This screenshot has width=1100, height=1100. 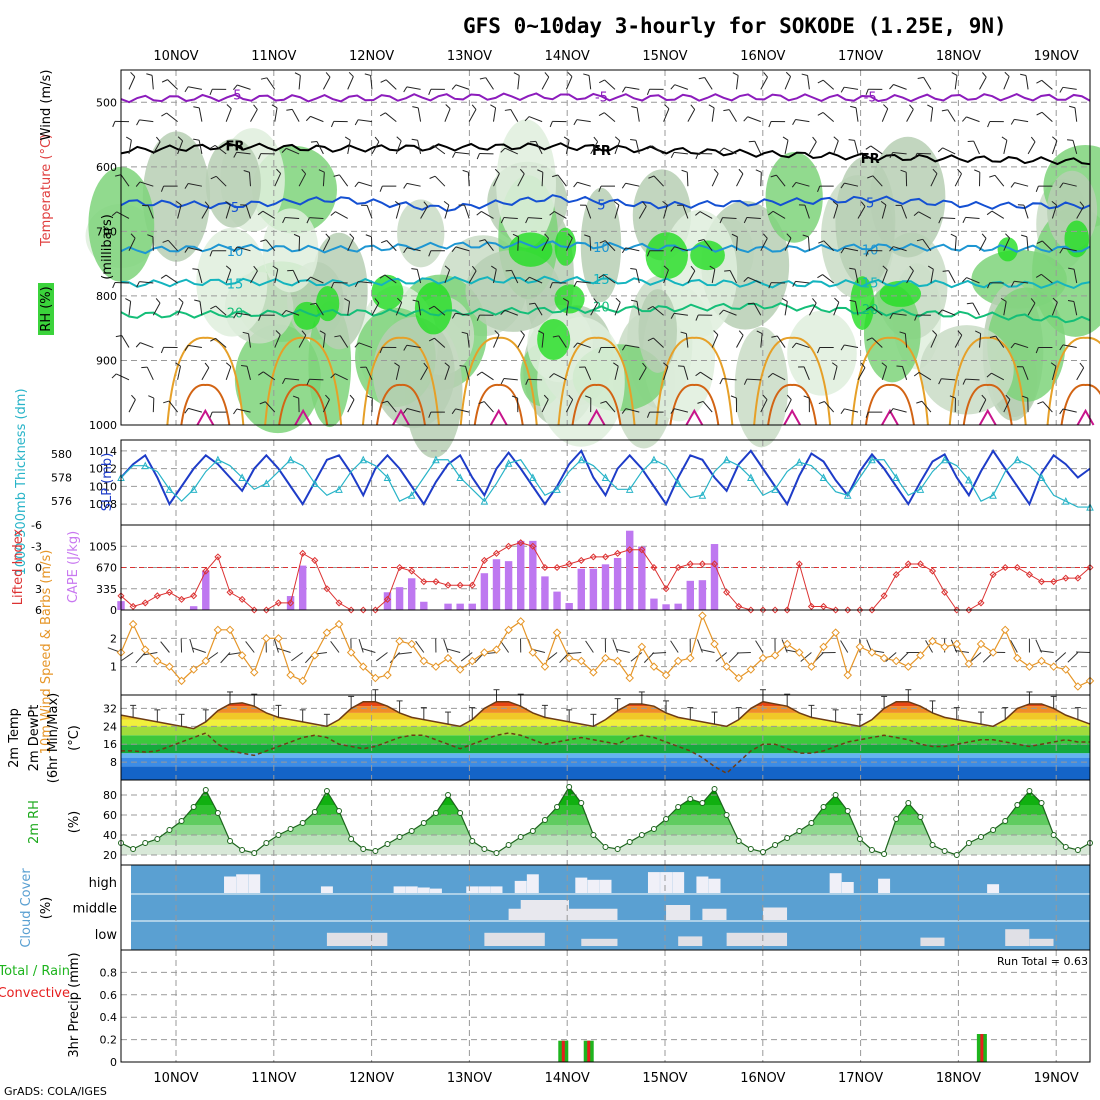 I want to click on cloud-mid-bar, so click(x=775, y=913).